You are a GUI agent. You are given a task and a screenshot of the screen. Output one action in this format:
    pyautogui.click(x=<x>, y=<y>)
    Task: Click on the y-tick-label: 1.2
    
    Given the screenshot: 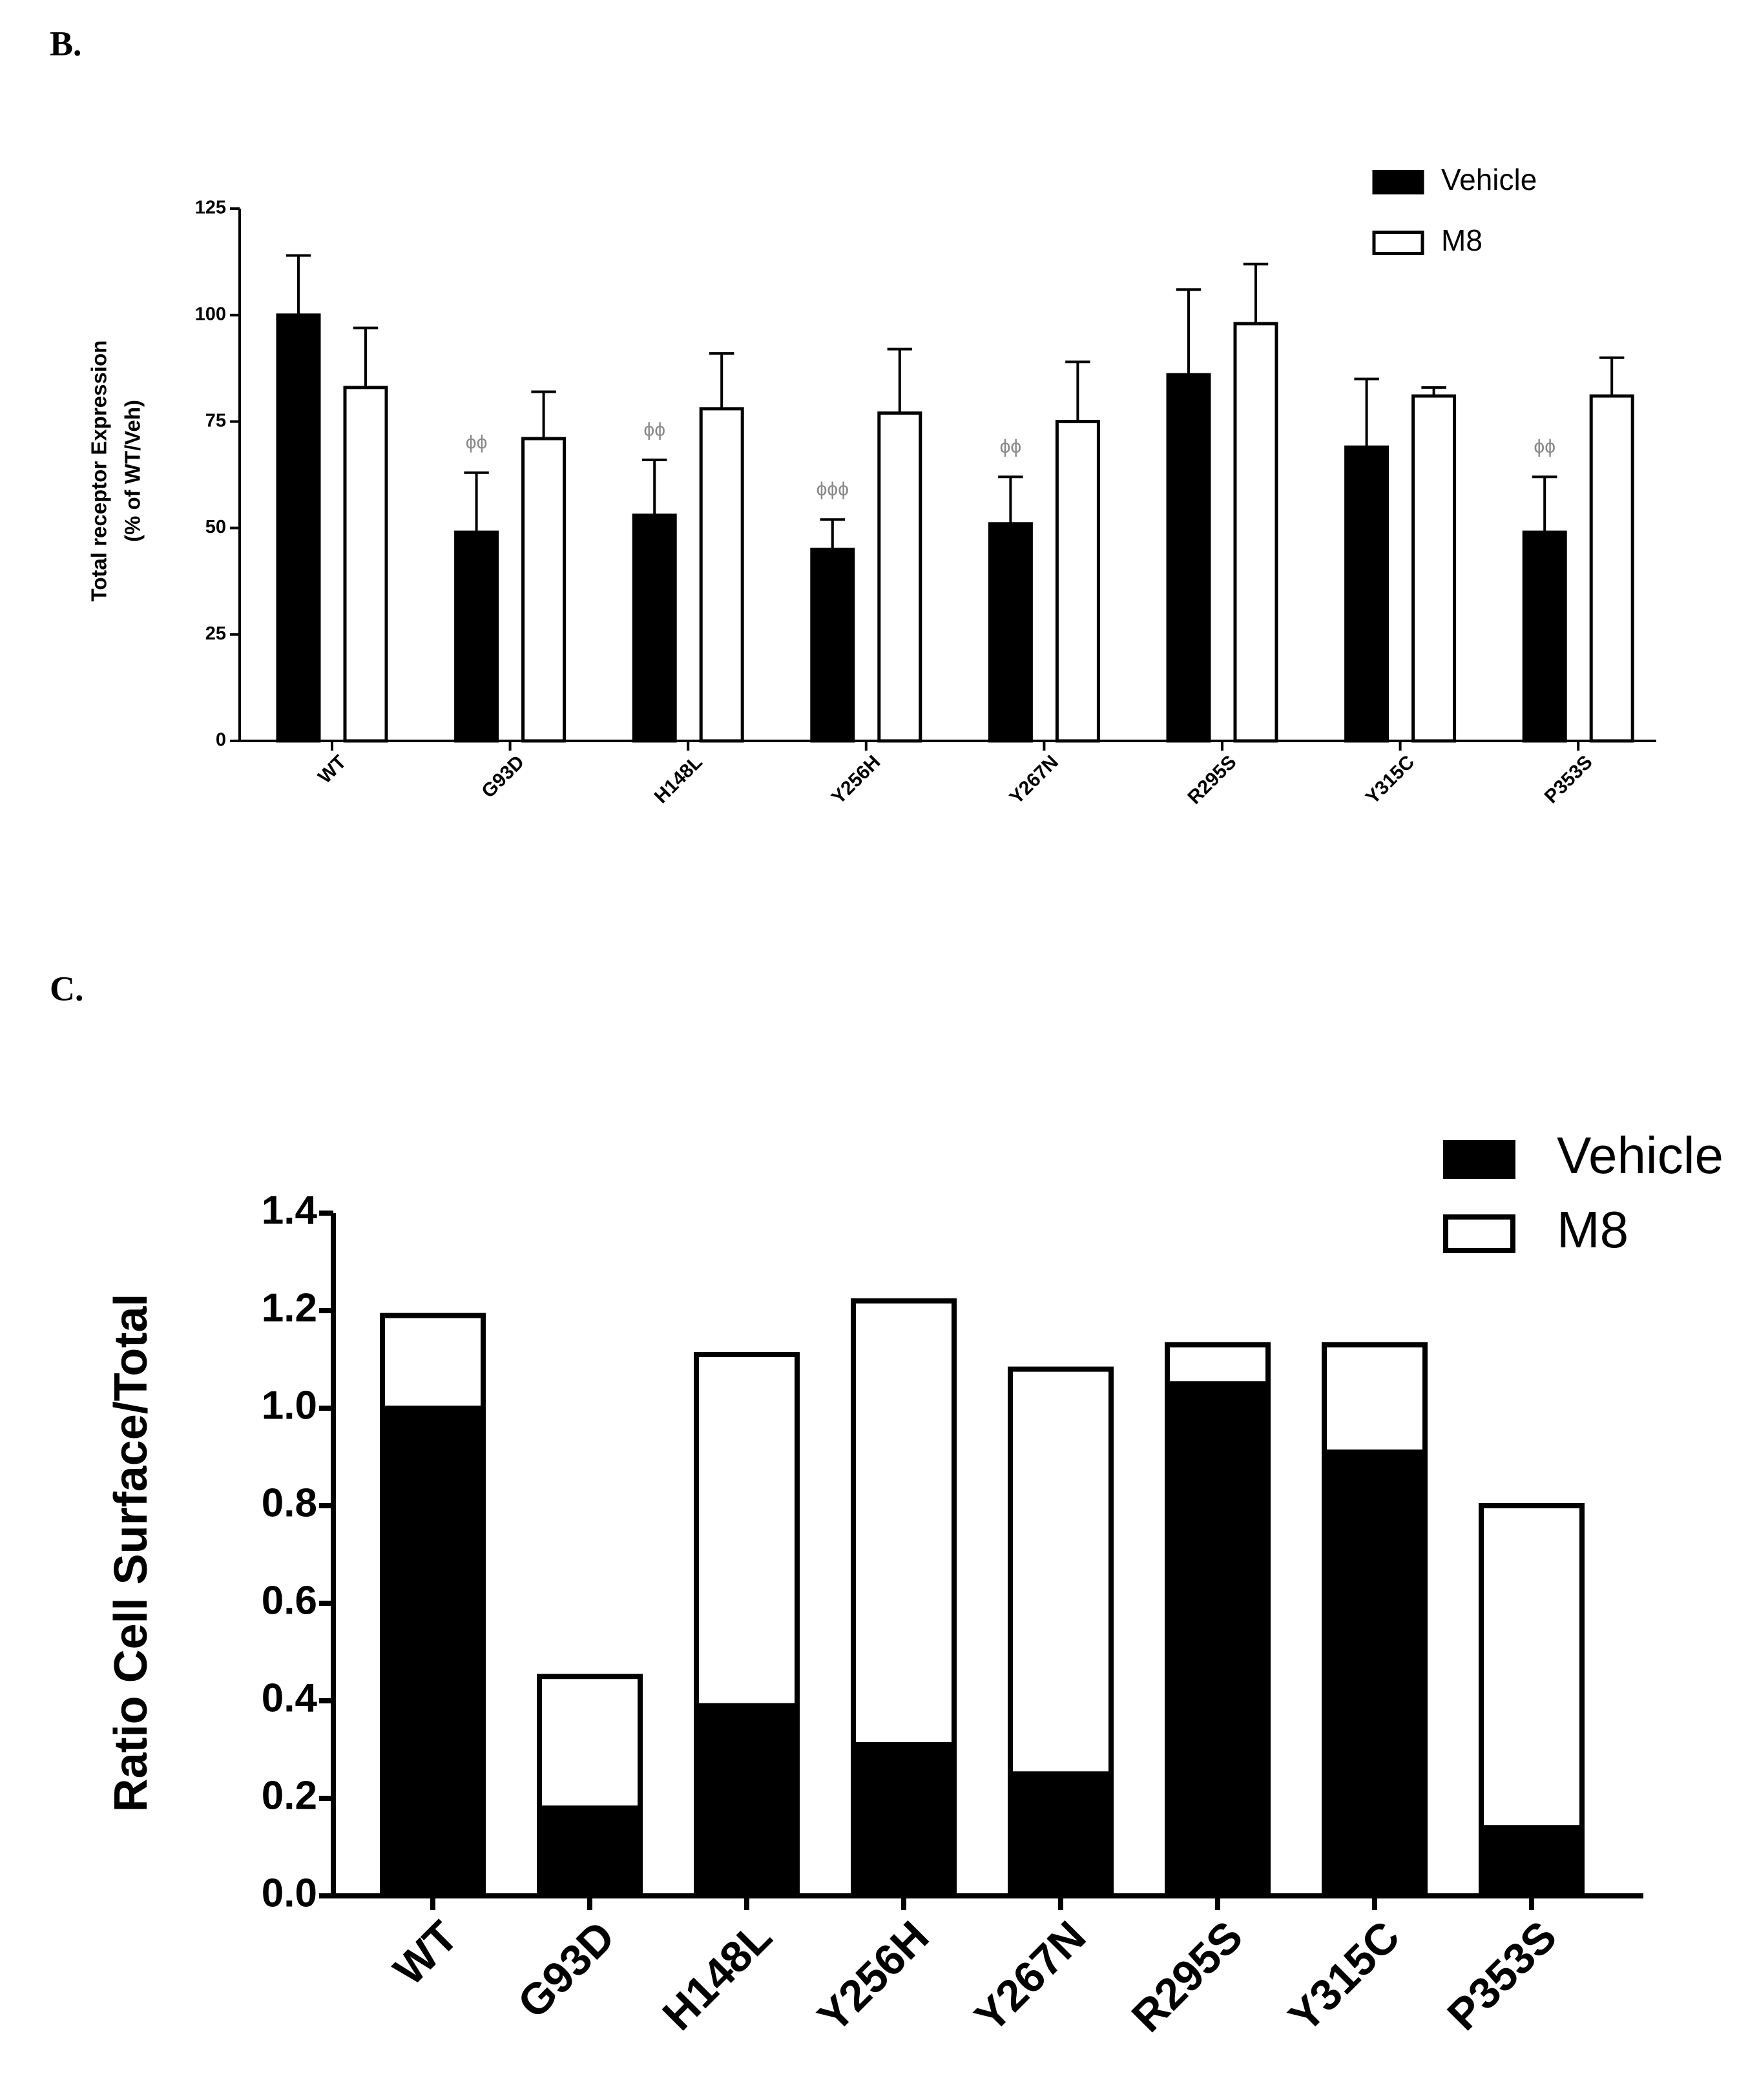 What is the action you would take?
    pyautogui.click(x=289, y=1308)
    